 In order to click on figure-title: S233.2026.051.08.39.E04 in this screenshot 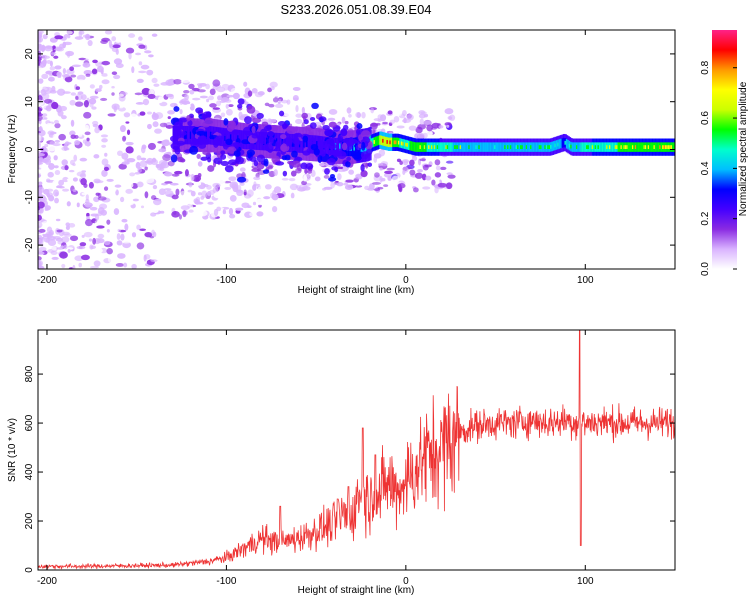, I will do `click(355, 9)`.